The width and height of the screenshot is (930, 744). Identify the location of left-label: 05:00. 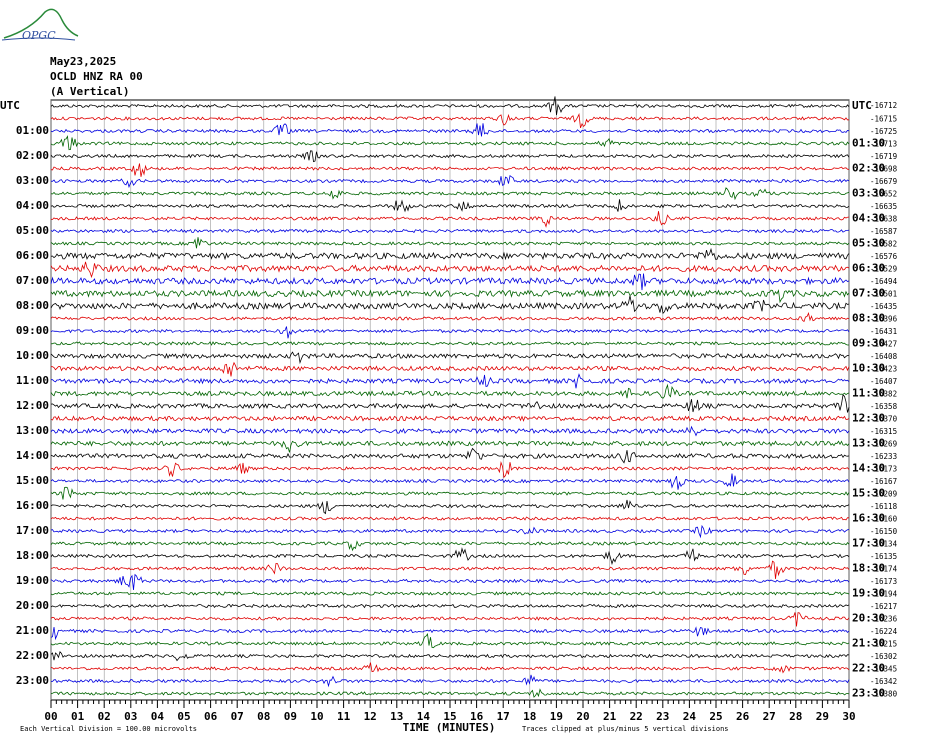
(32, 230).